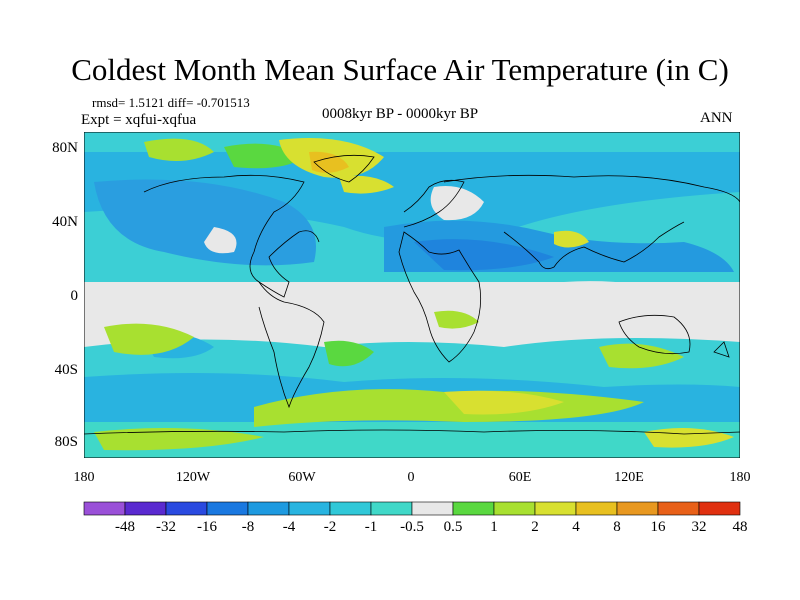 The height and width of the screenshot is (600, 800). I want to click on period-label: 0008kyr BP - 0000kyr BP, so click(400, 114).